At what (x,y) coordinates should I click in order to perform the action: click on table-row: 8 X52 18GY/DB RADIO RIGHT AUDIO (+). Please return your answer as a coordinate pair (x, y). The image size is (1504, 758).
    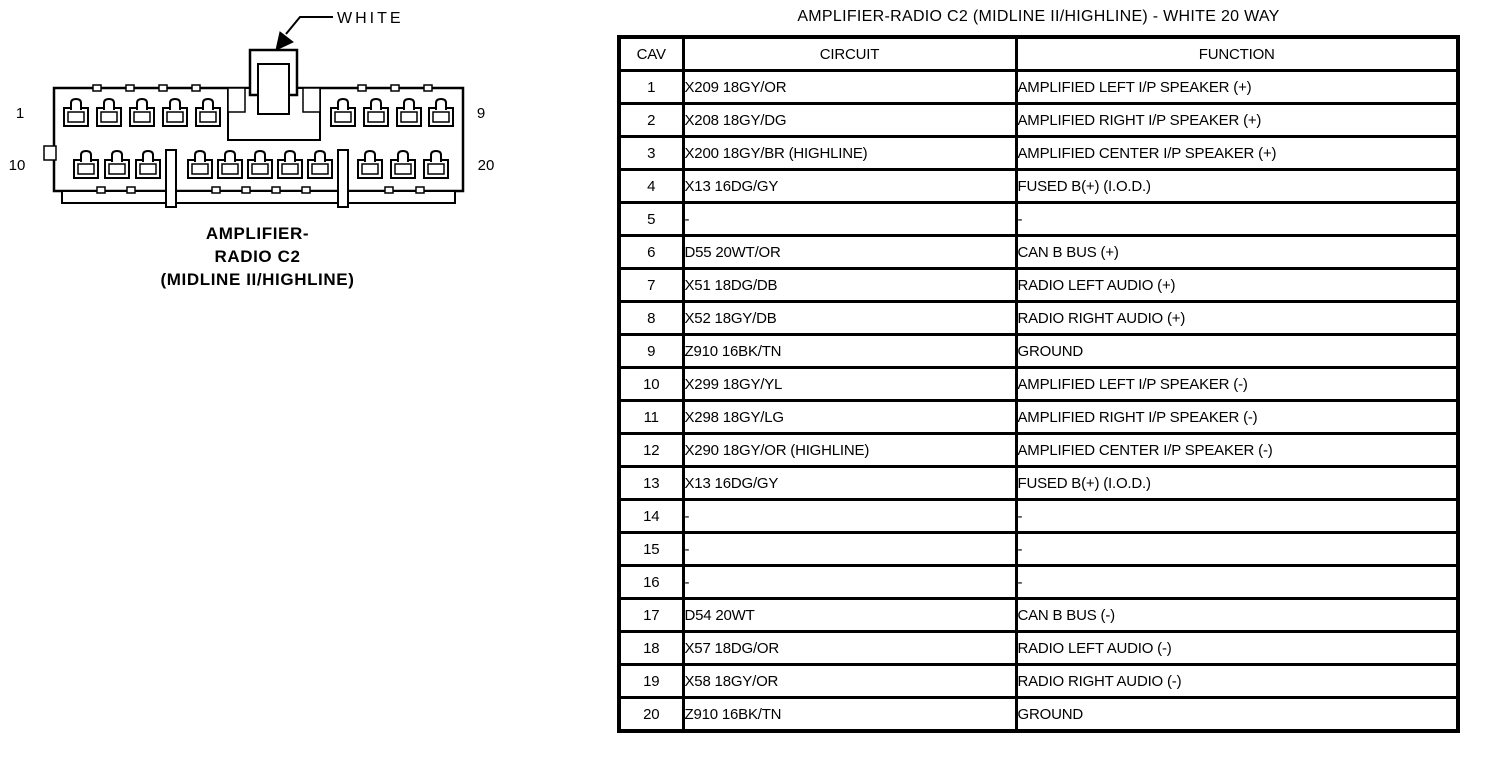
    Looking at the image, I should click on (1038, 318).